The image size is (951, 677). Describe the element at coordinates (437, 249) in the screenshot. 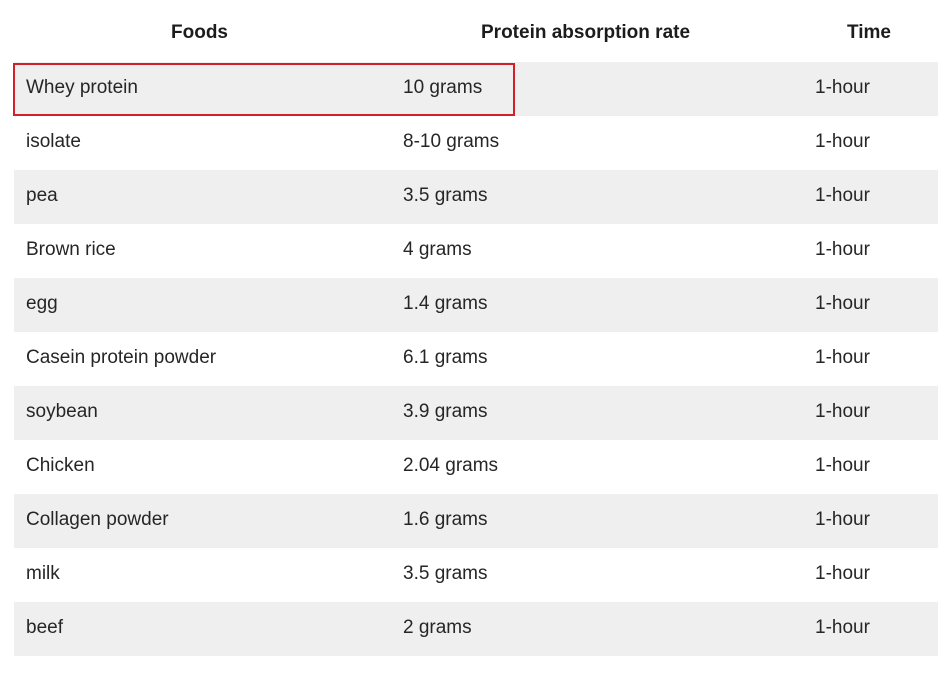

I see `cell-rate: 4 grams` at that location.